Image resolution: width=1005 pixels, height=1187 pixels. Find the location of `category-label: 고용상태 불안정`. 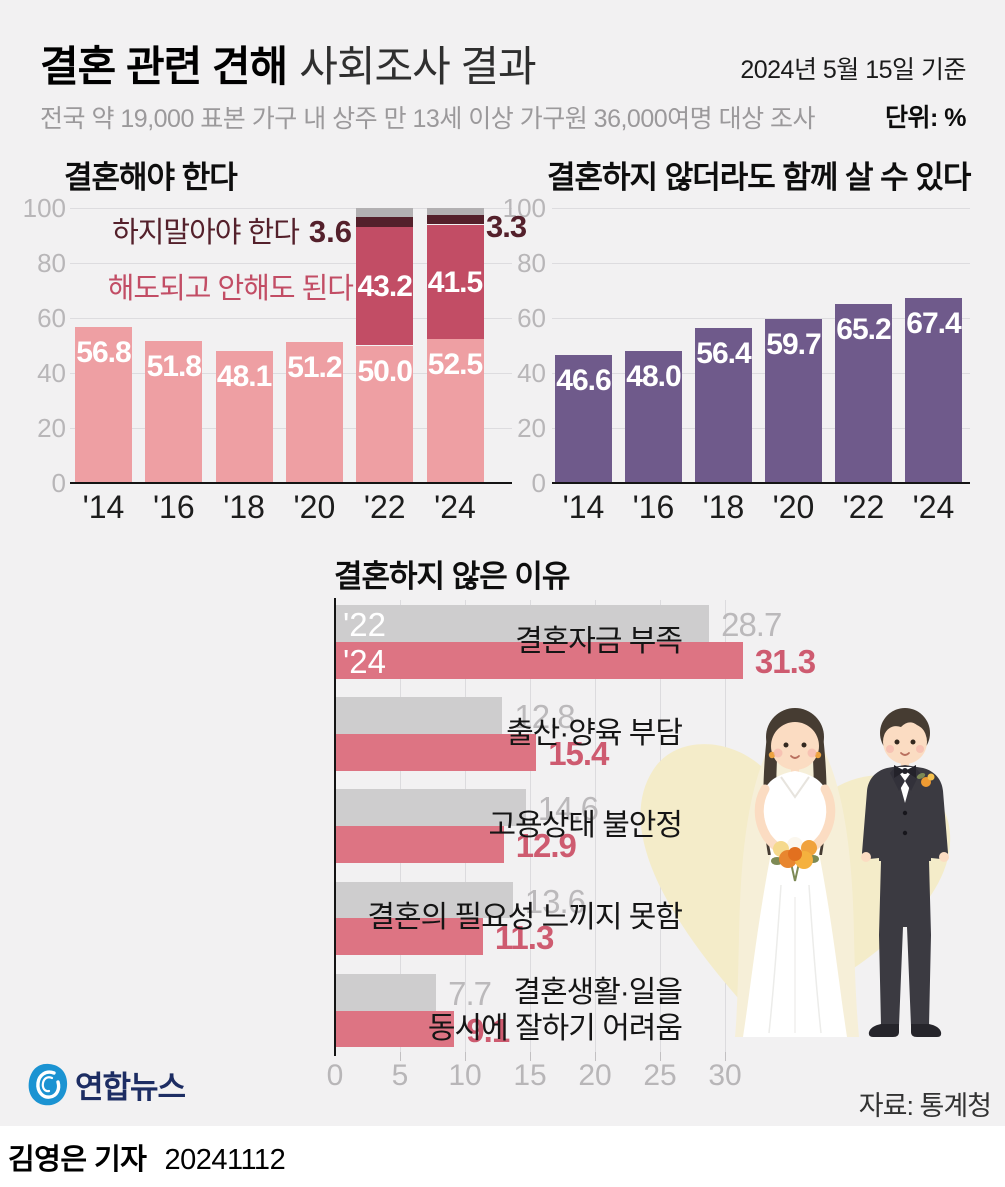

category-label: 고용상태 불안정 is located at coordinates (585, 826).